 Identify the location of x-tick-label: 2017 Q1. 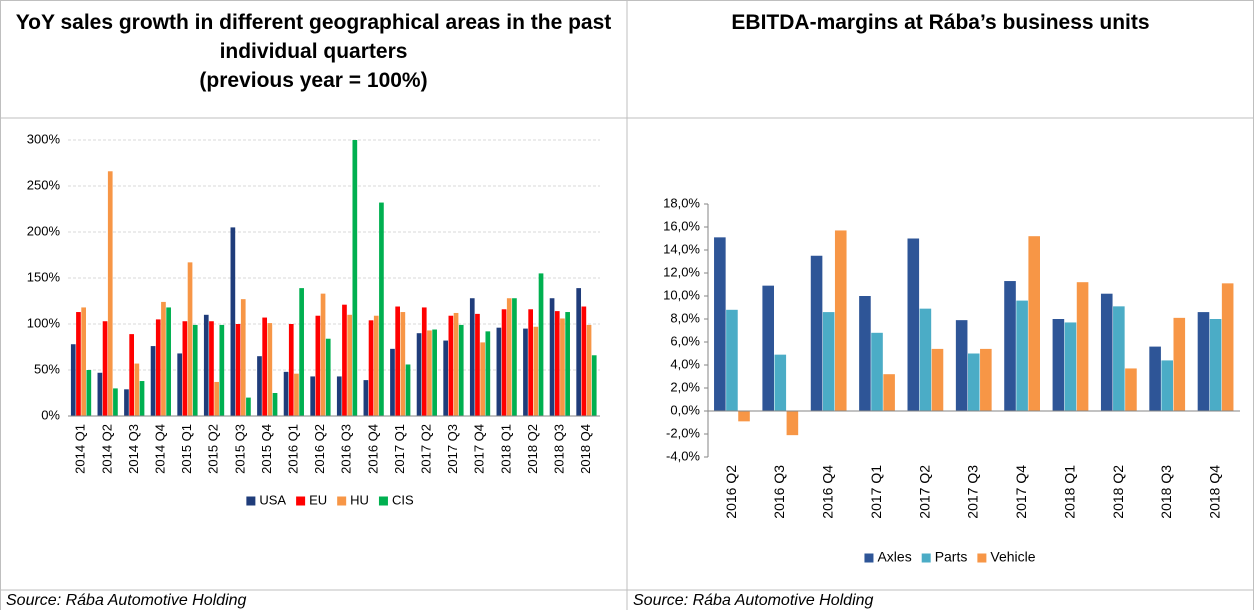
(876, 492).